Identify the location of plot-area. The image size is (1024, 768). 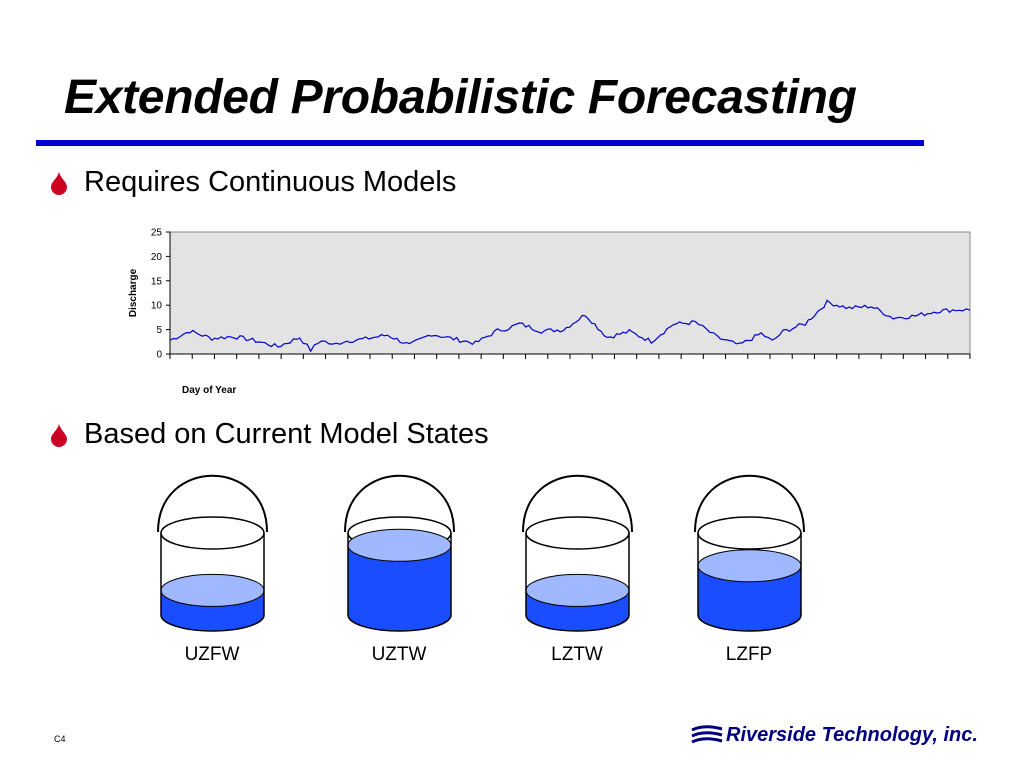
(570, 293).